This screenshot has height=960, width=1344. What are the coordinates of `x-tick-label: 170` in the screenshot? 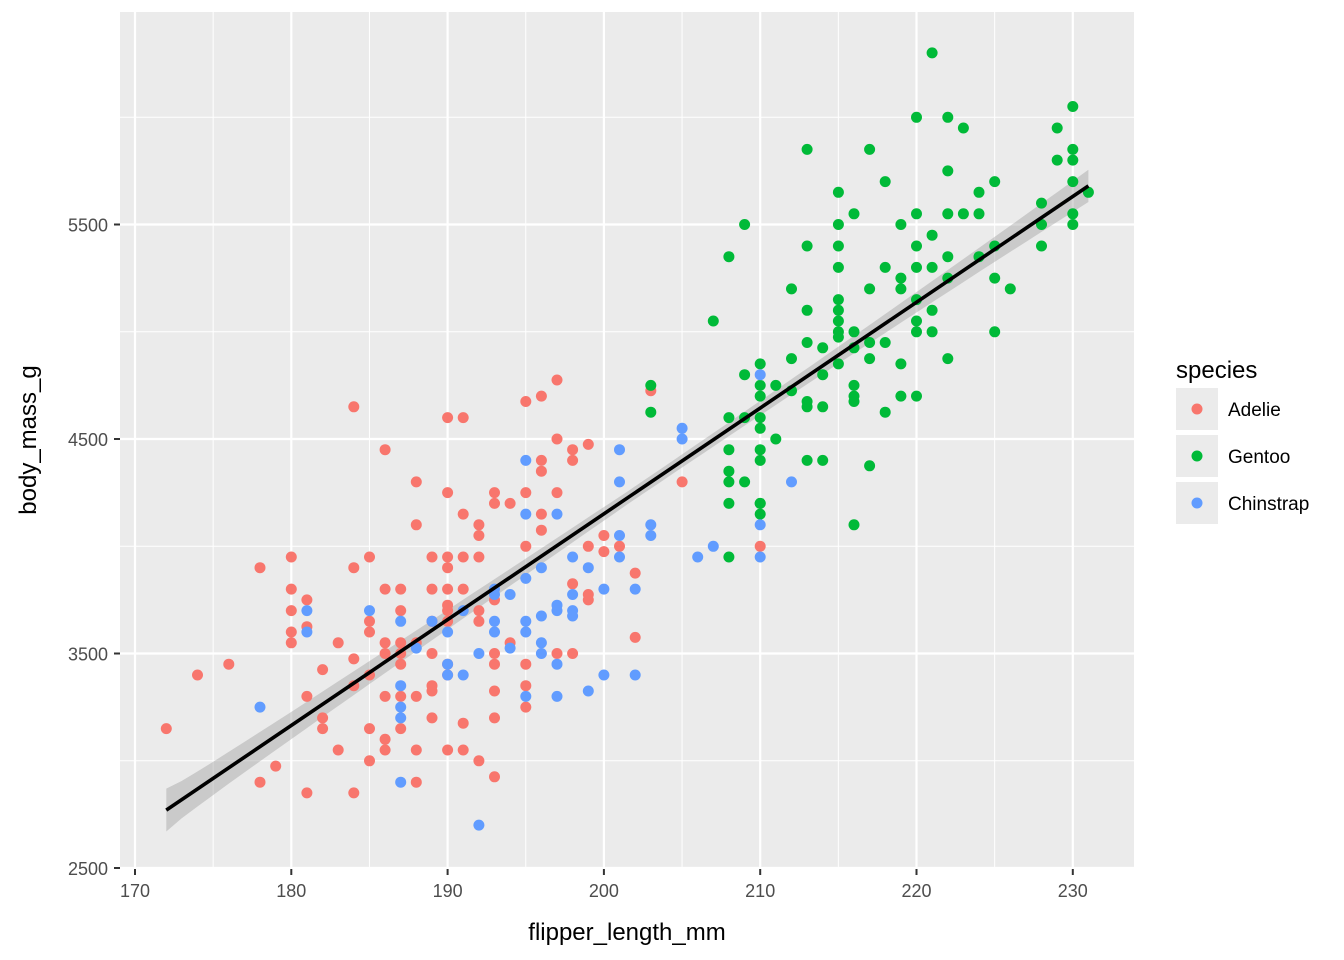 It's located at (135, 891).